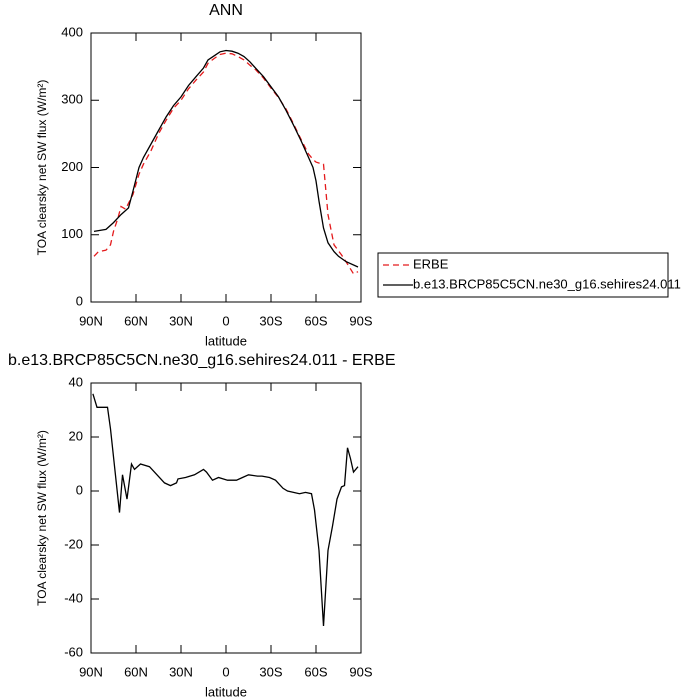  I want to click on y-tick-label: 400, so click(72, 31).